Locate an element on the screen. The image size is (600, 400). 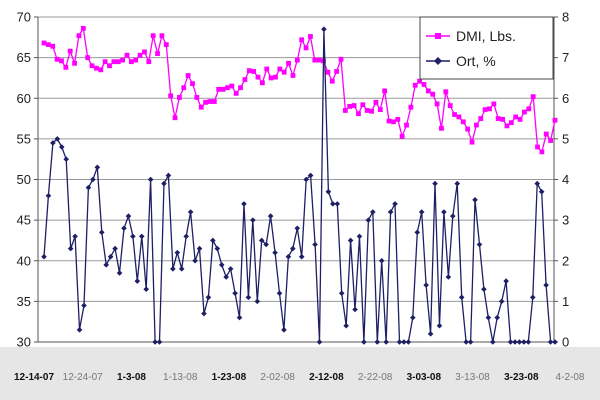
date-label: 3-03-08 is located at coordinates (424, 377).